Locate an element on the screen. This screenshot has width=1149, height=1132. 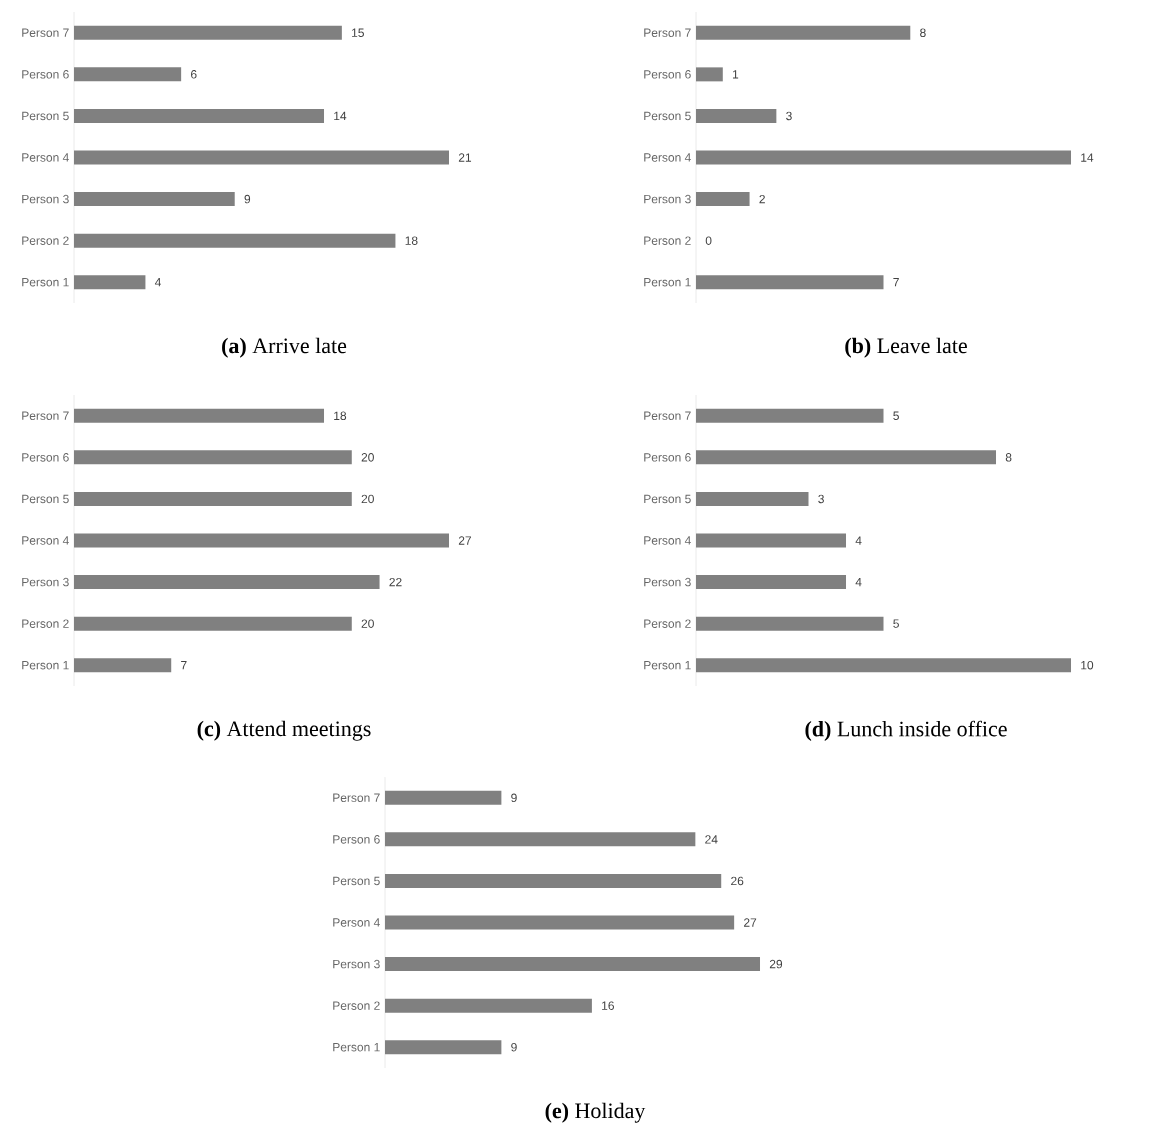
text: (d) Lunch inside office is located at coordinates (906, 730).